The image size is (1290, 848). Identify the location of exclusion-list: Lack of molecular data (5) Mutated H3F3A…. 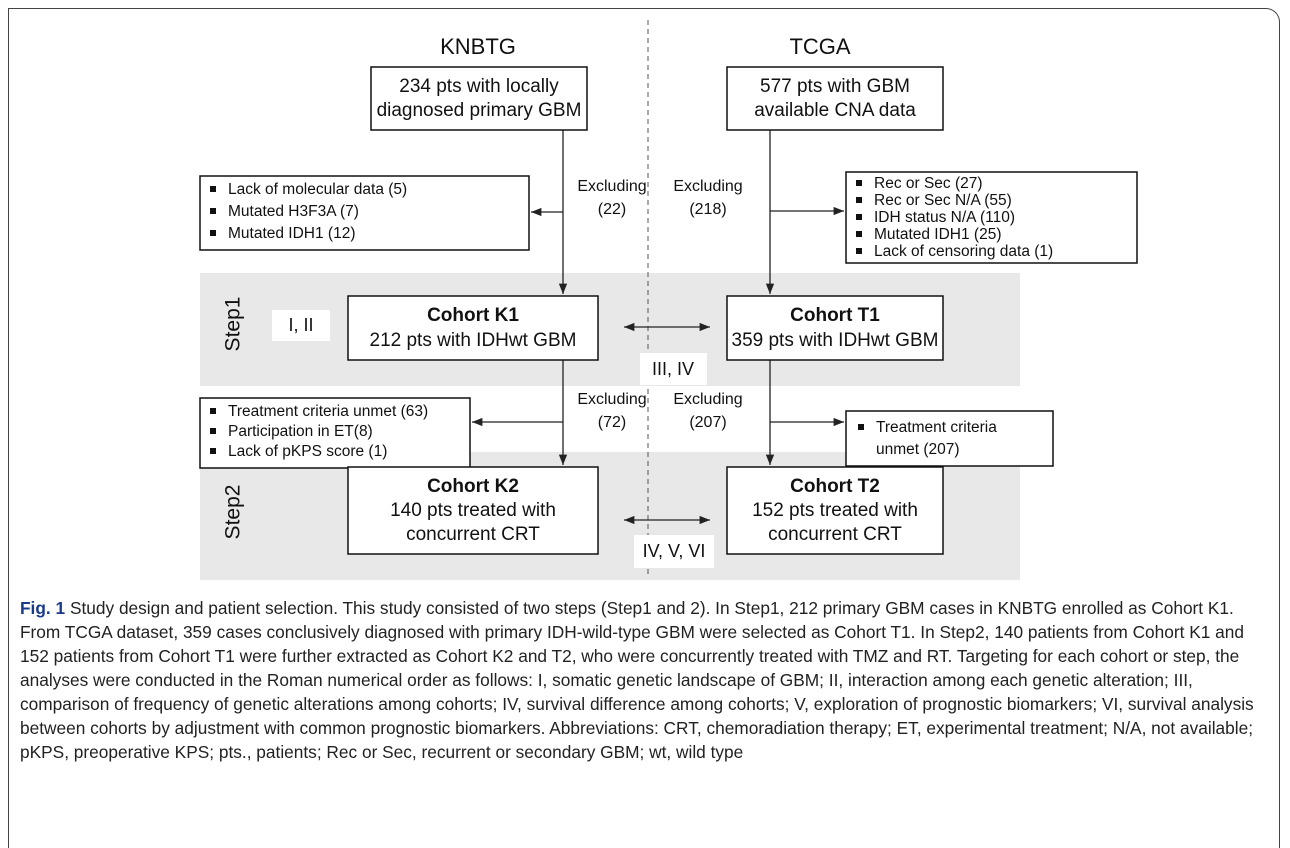
(308, 211).